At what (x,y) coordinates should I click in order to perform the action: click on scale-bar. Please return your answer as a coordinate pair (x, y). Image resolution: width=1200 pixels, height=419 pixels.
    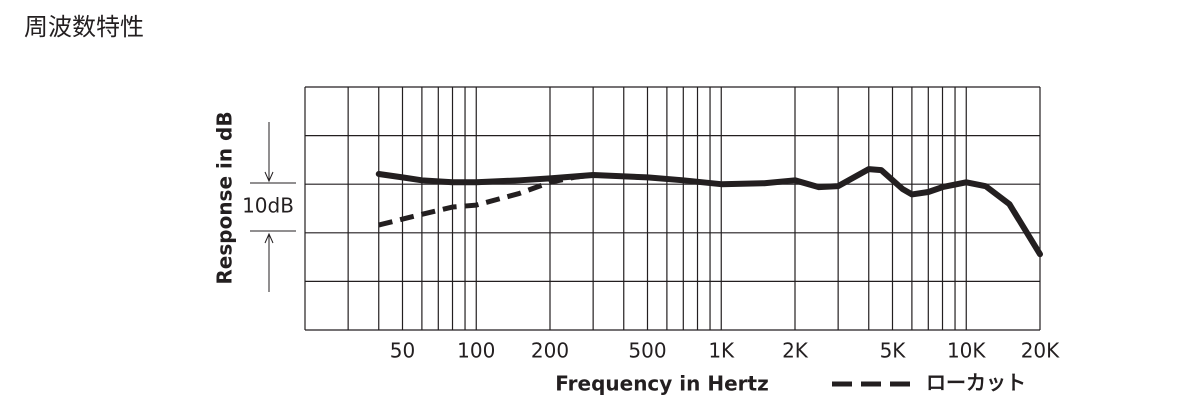
    Looking at the image, I should click on (273, 207).